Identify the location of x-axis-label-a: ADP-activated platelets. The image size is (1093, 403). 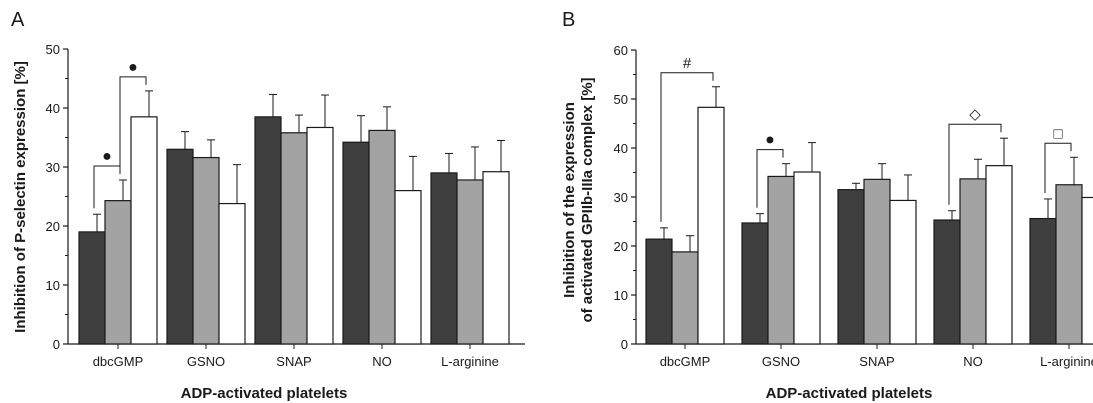
(264, 393).